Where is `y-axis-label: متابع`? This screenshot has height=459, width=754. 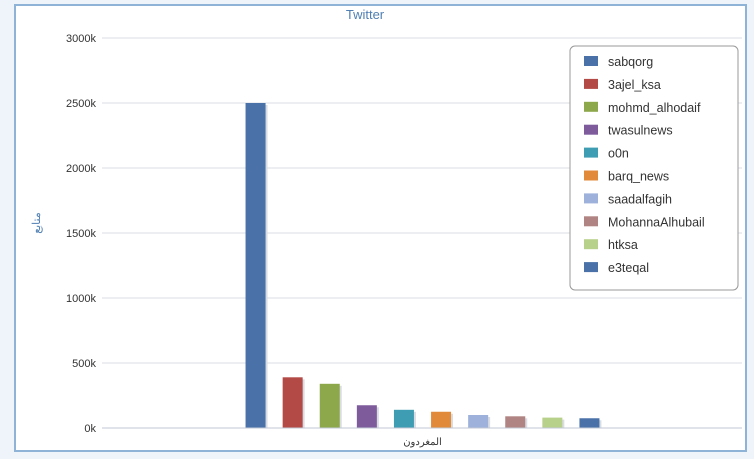
y-axis-label: متابع is located at coordinates (37, 223).